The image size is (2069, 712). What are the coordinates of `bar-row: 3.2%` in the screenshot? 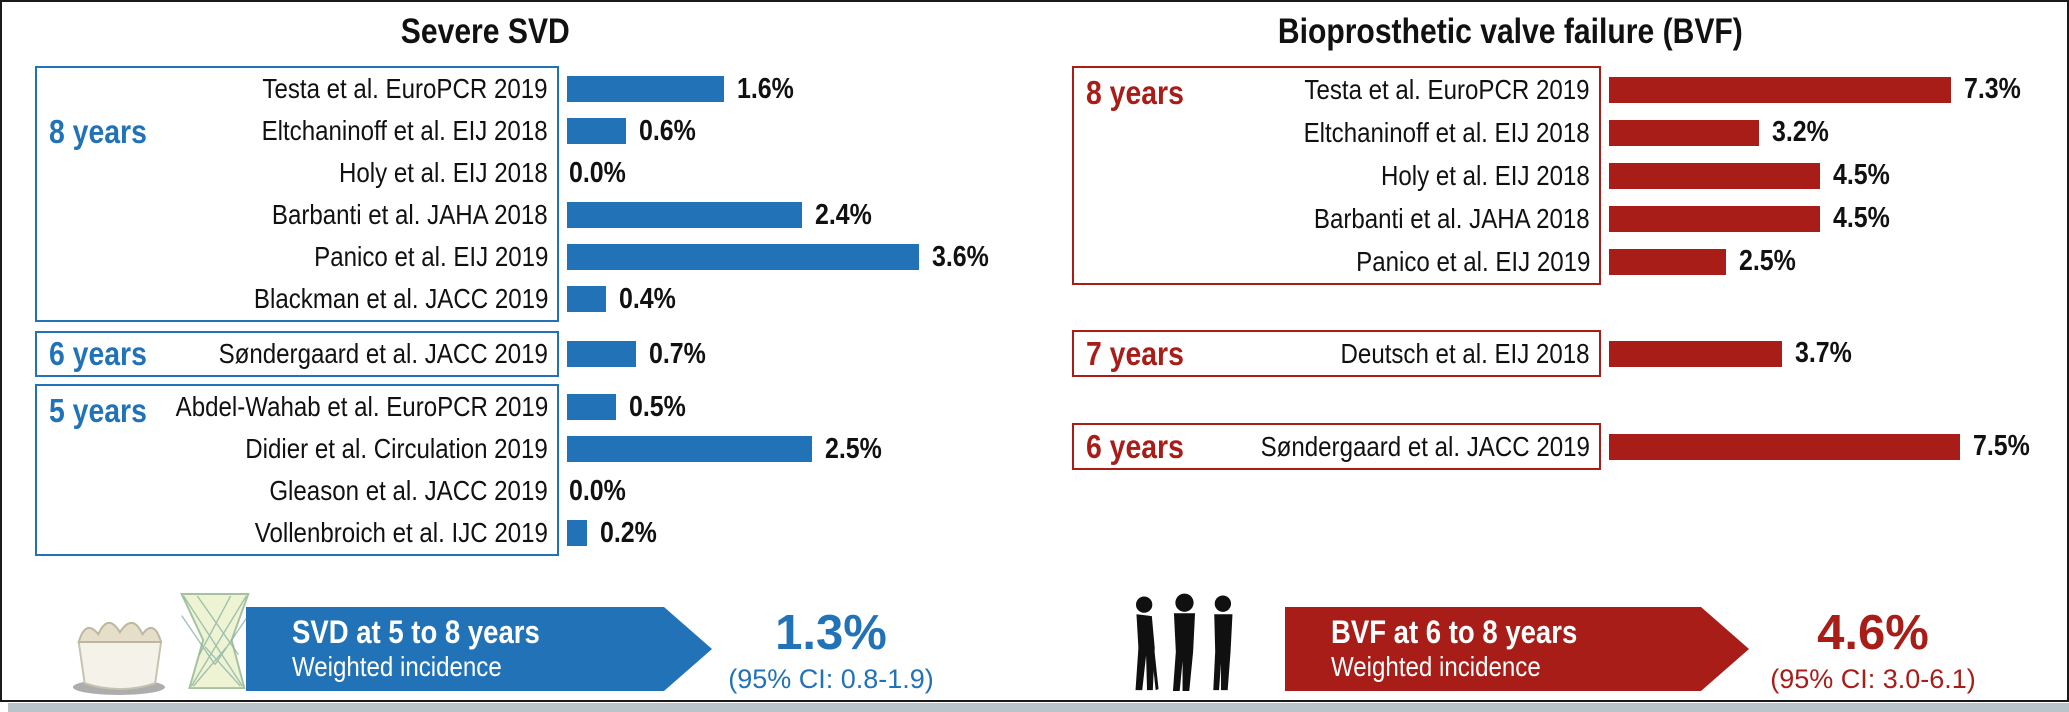 It's located at (1819, 132).